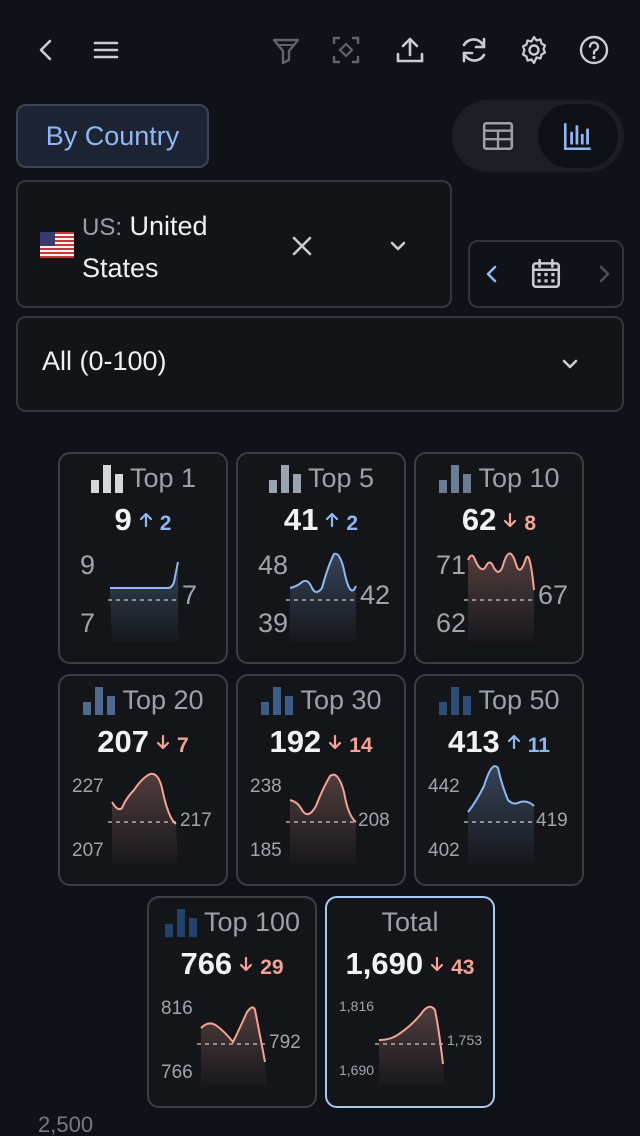 This screenshot has height=1136, width=640. What do you see at coordinates (88, 850) in the screenshot?
I see `sparkline-min-label: 207` at bounding box center [88, 850].